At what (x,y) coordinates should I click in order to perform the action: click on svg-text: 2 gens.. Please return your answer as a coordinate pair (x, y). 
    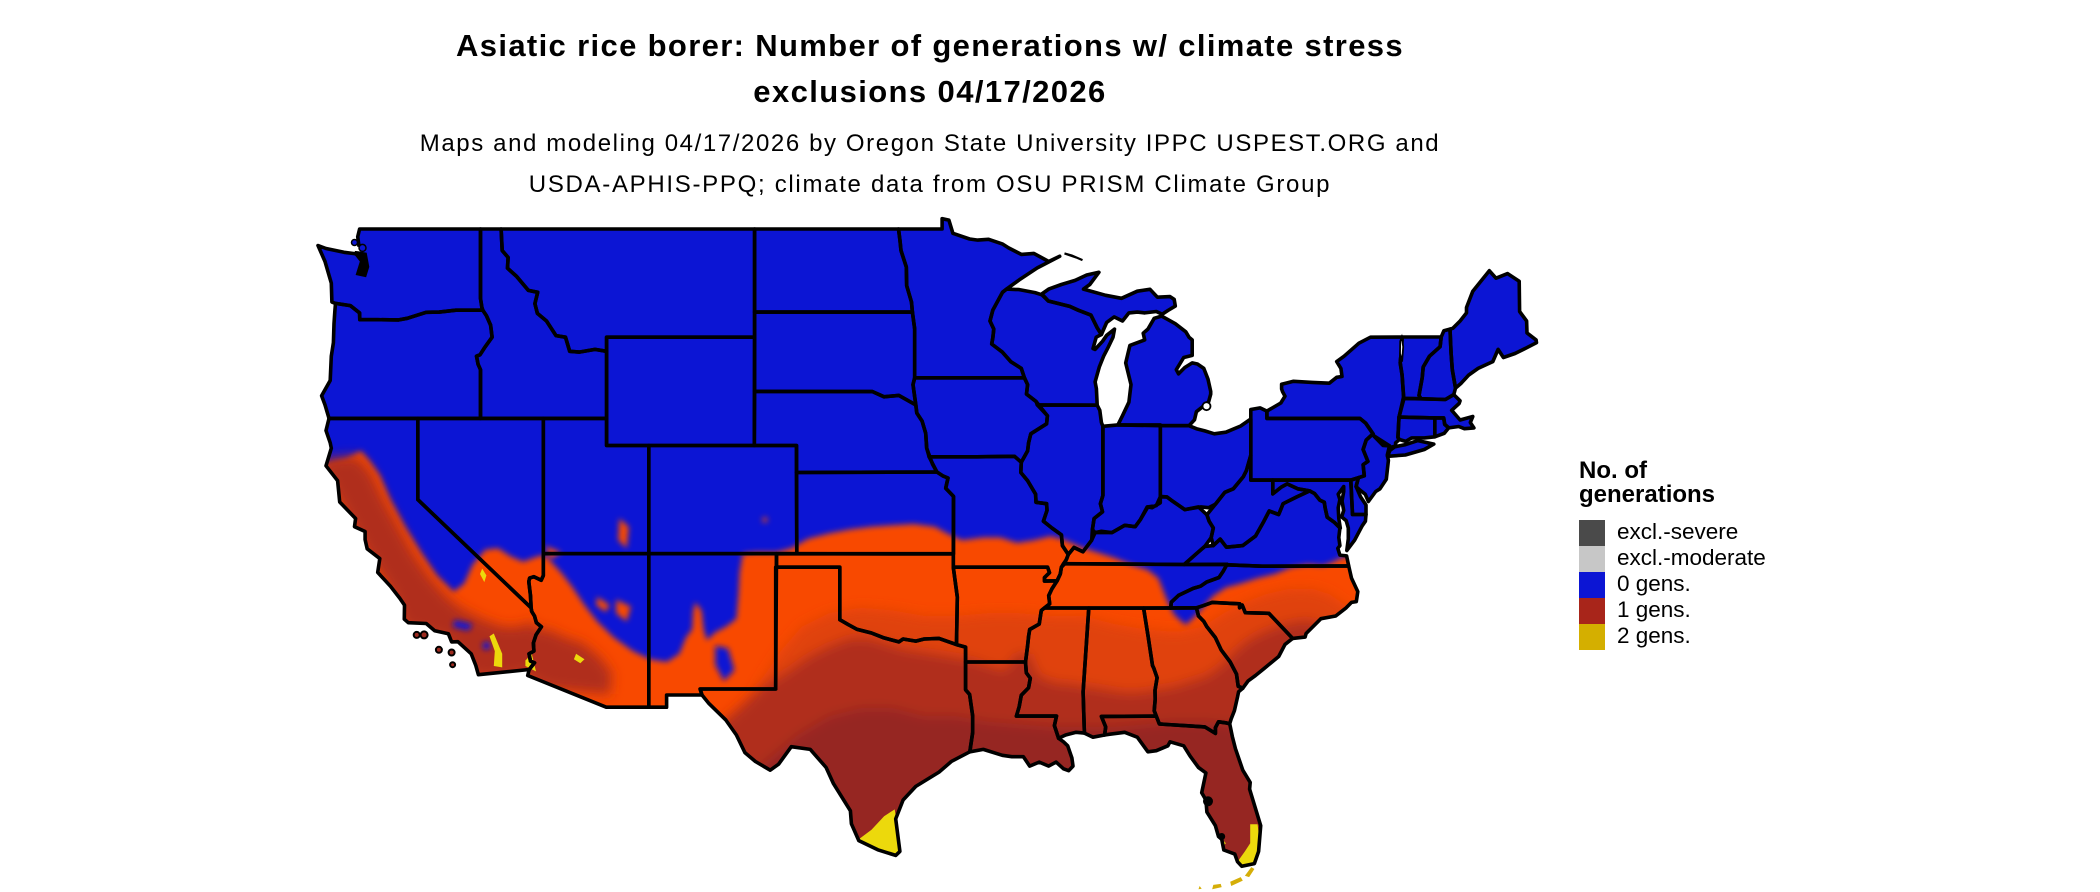
    Looking at the image, I should click on (1654, 635).